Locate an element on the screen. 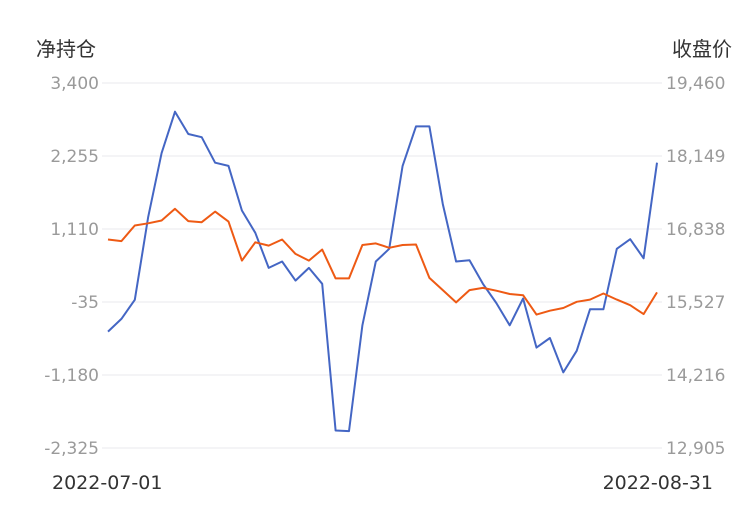 This screenshot has height=510, width=750. left-axis-ticks: 3,400 2,255 1,110 -35 -1,180 -2,325 is located at coordinates (71, 266).